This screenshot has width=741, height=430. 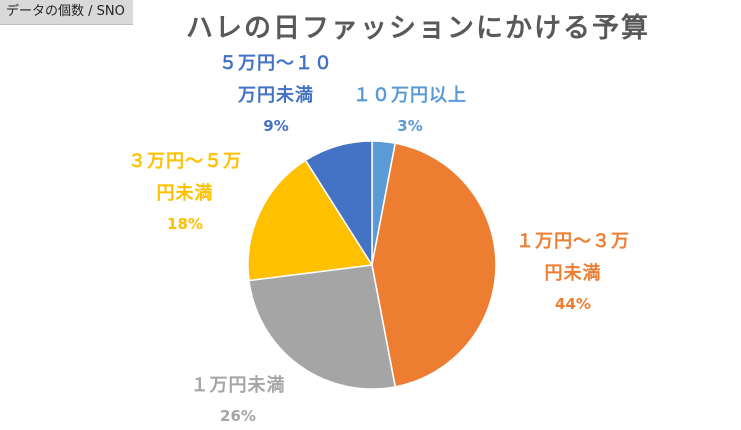 What do you see at coordinates (573, 304) in the screenshot?
I see `data-label-percent: 44%` at bounding box center [573, 304].